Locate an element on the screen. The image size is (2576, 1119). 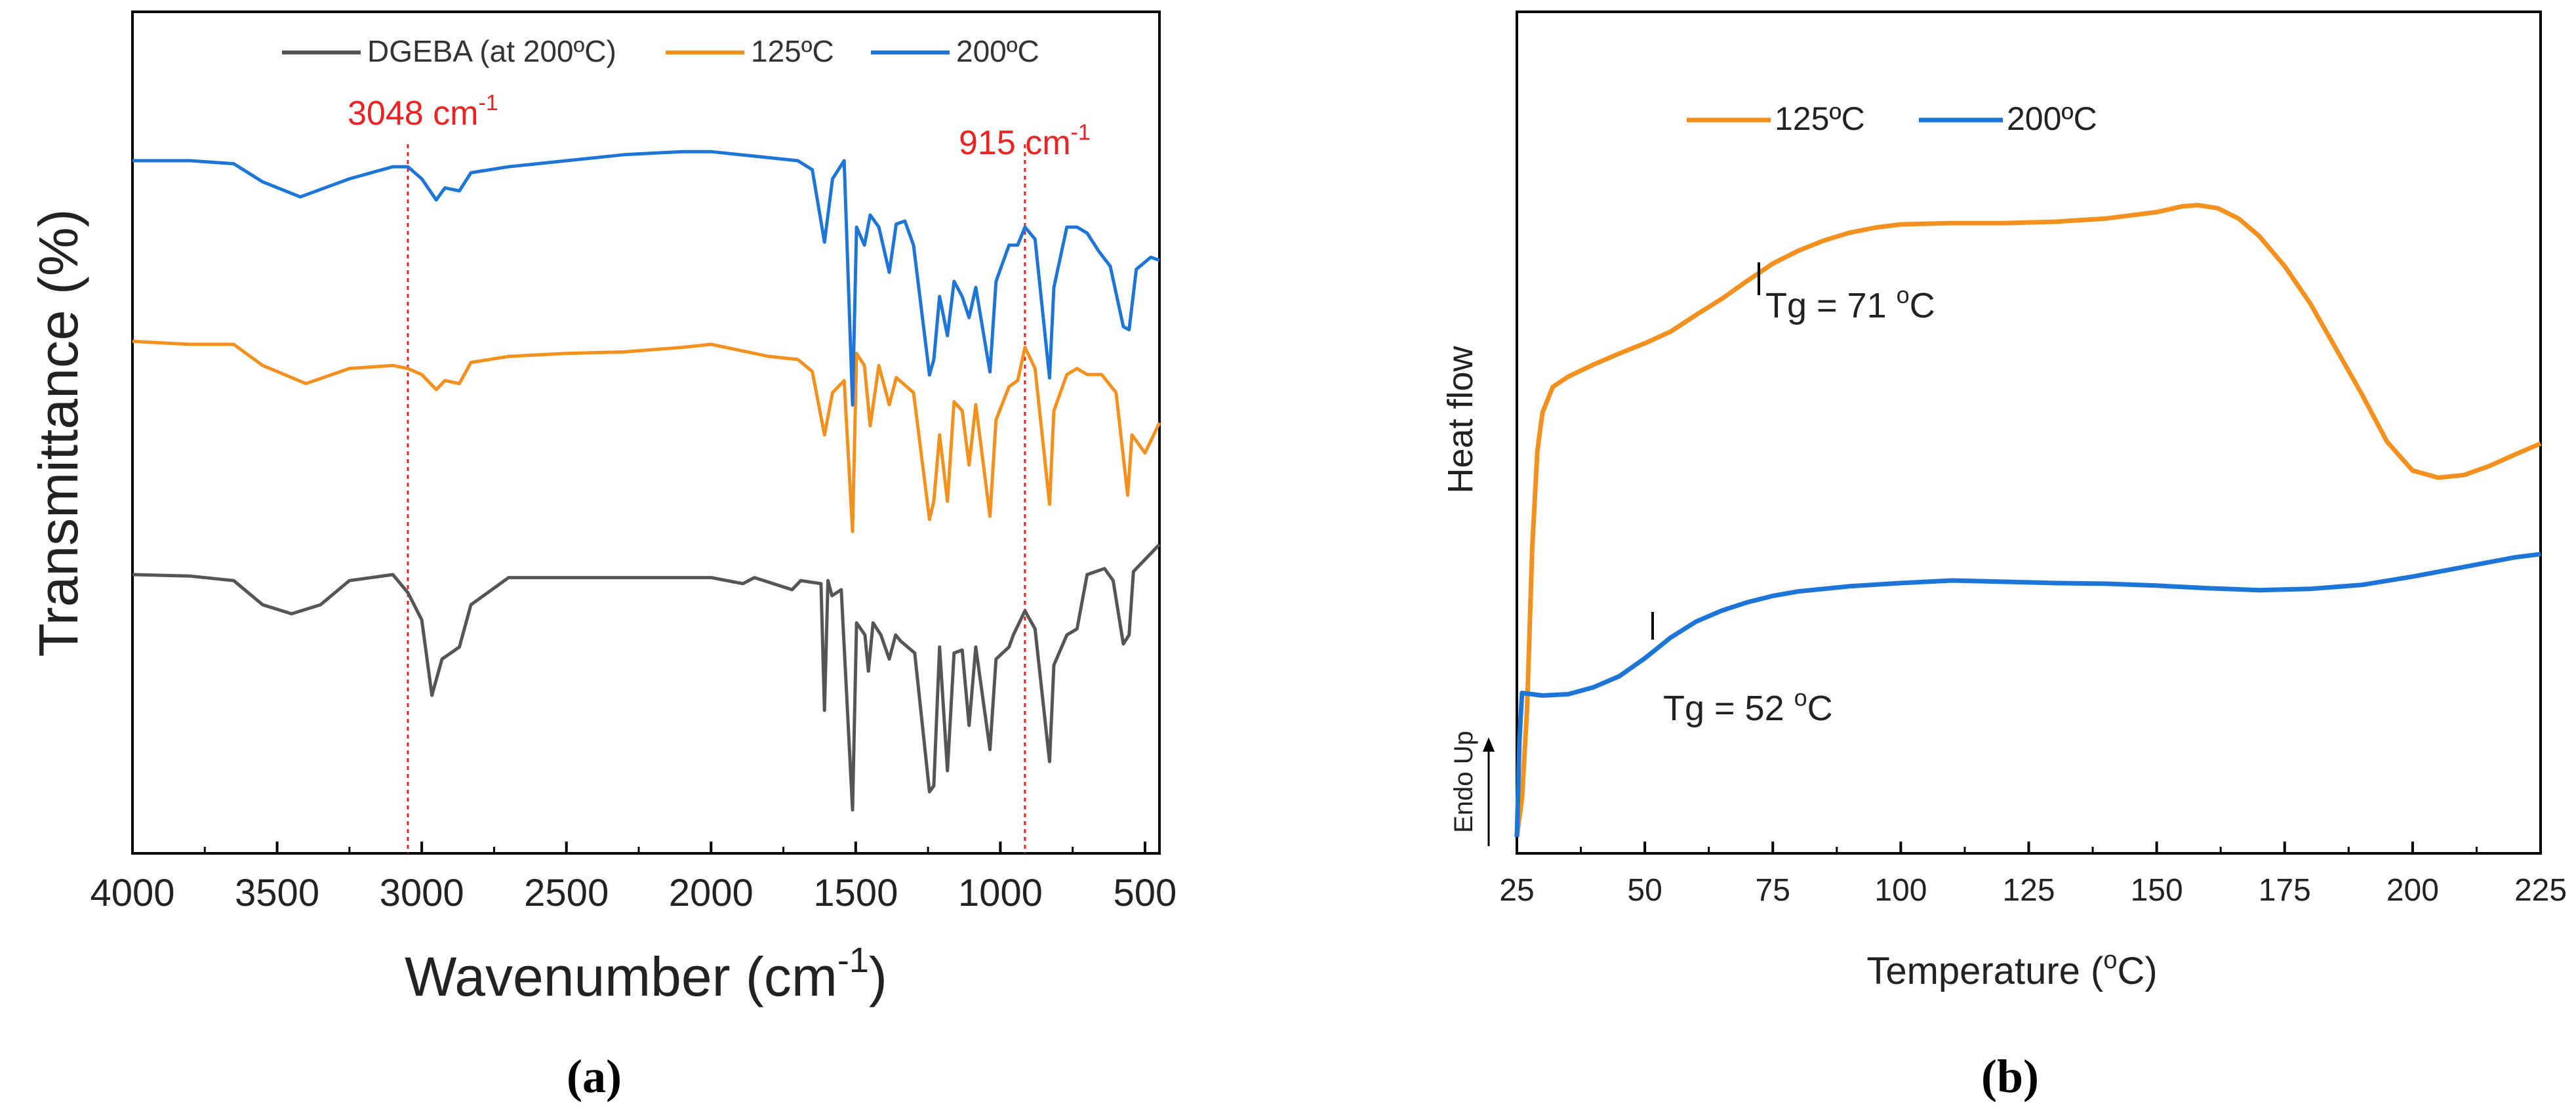
endo-up-arrowhead is located at coordinates (1489, 744).